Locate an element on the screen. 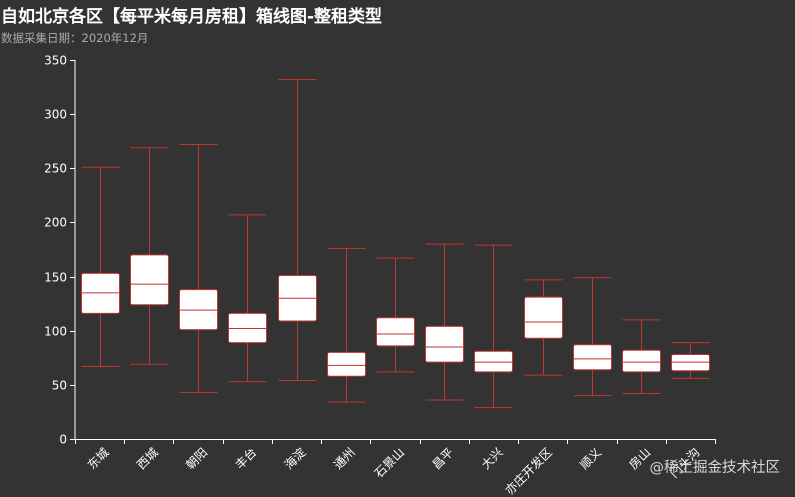  y-tick-label: 350 is located at coordinates (55, 61).